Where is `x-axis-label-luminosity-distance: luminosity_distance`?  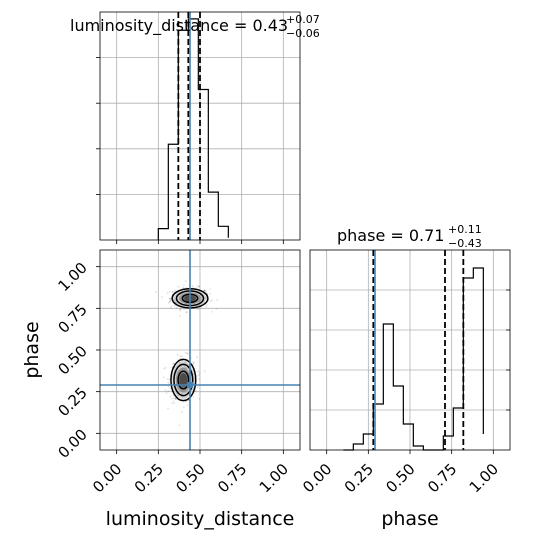
x-axis-label-luminosity-distance: luminosity_distance is located at coordinates (200, 519).